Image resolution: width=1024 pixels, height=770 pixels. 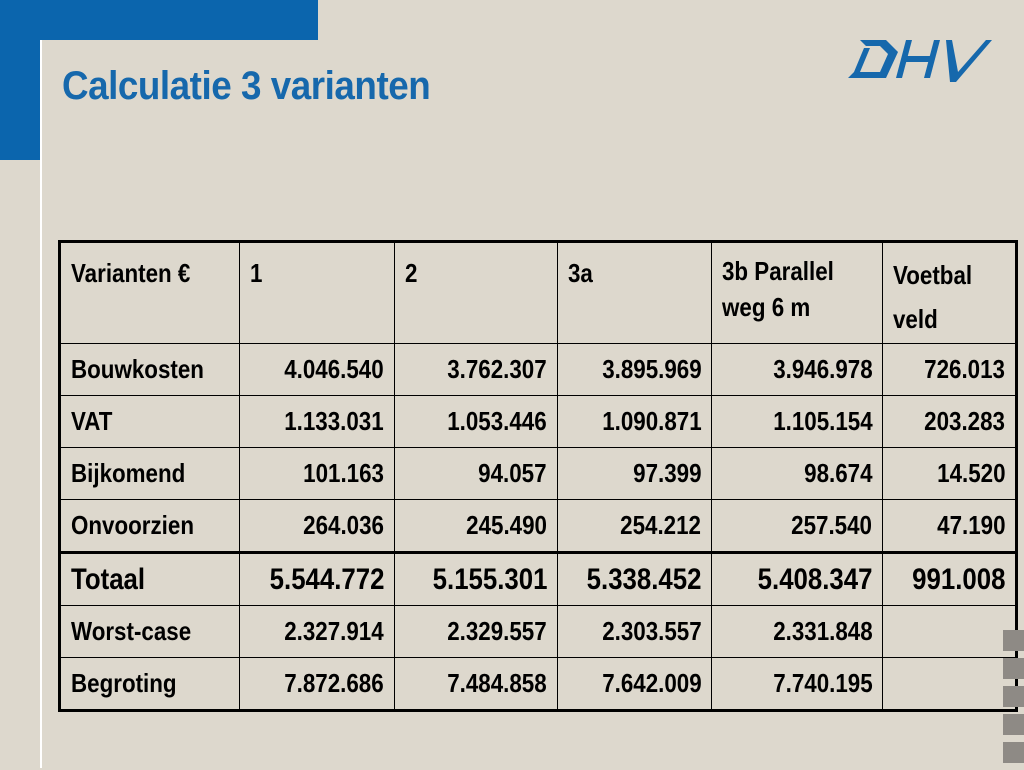 I want to click on row-label: Worst-case, so click(x=149, y=631).